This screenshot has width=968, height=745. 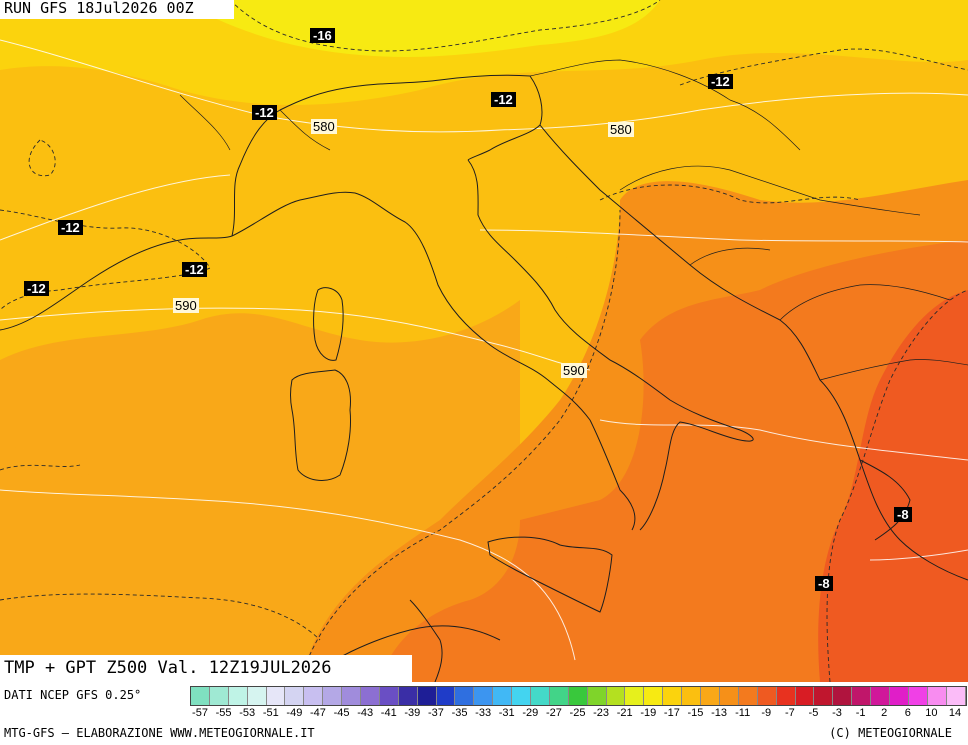 I want to click on legend-tick-label: -13, so click(x=719, y=713).